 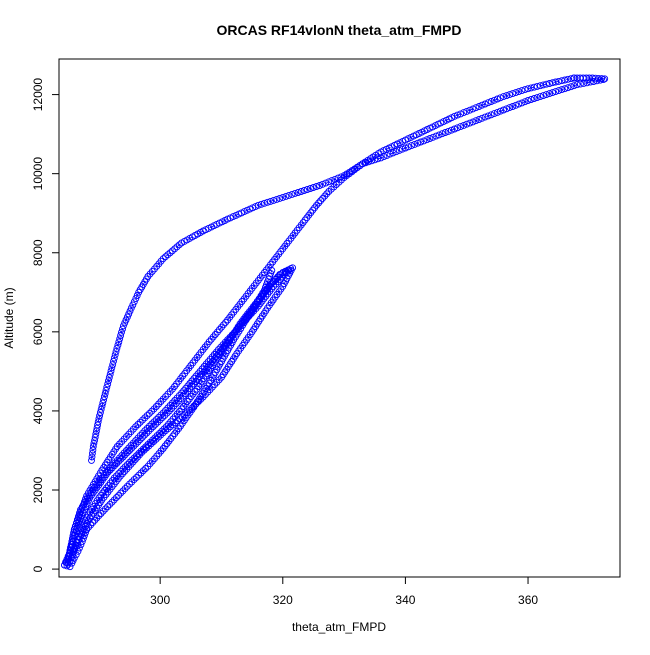 I want to click on y-tick-label: 12000, so click(x=38, y=95).